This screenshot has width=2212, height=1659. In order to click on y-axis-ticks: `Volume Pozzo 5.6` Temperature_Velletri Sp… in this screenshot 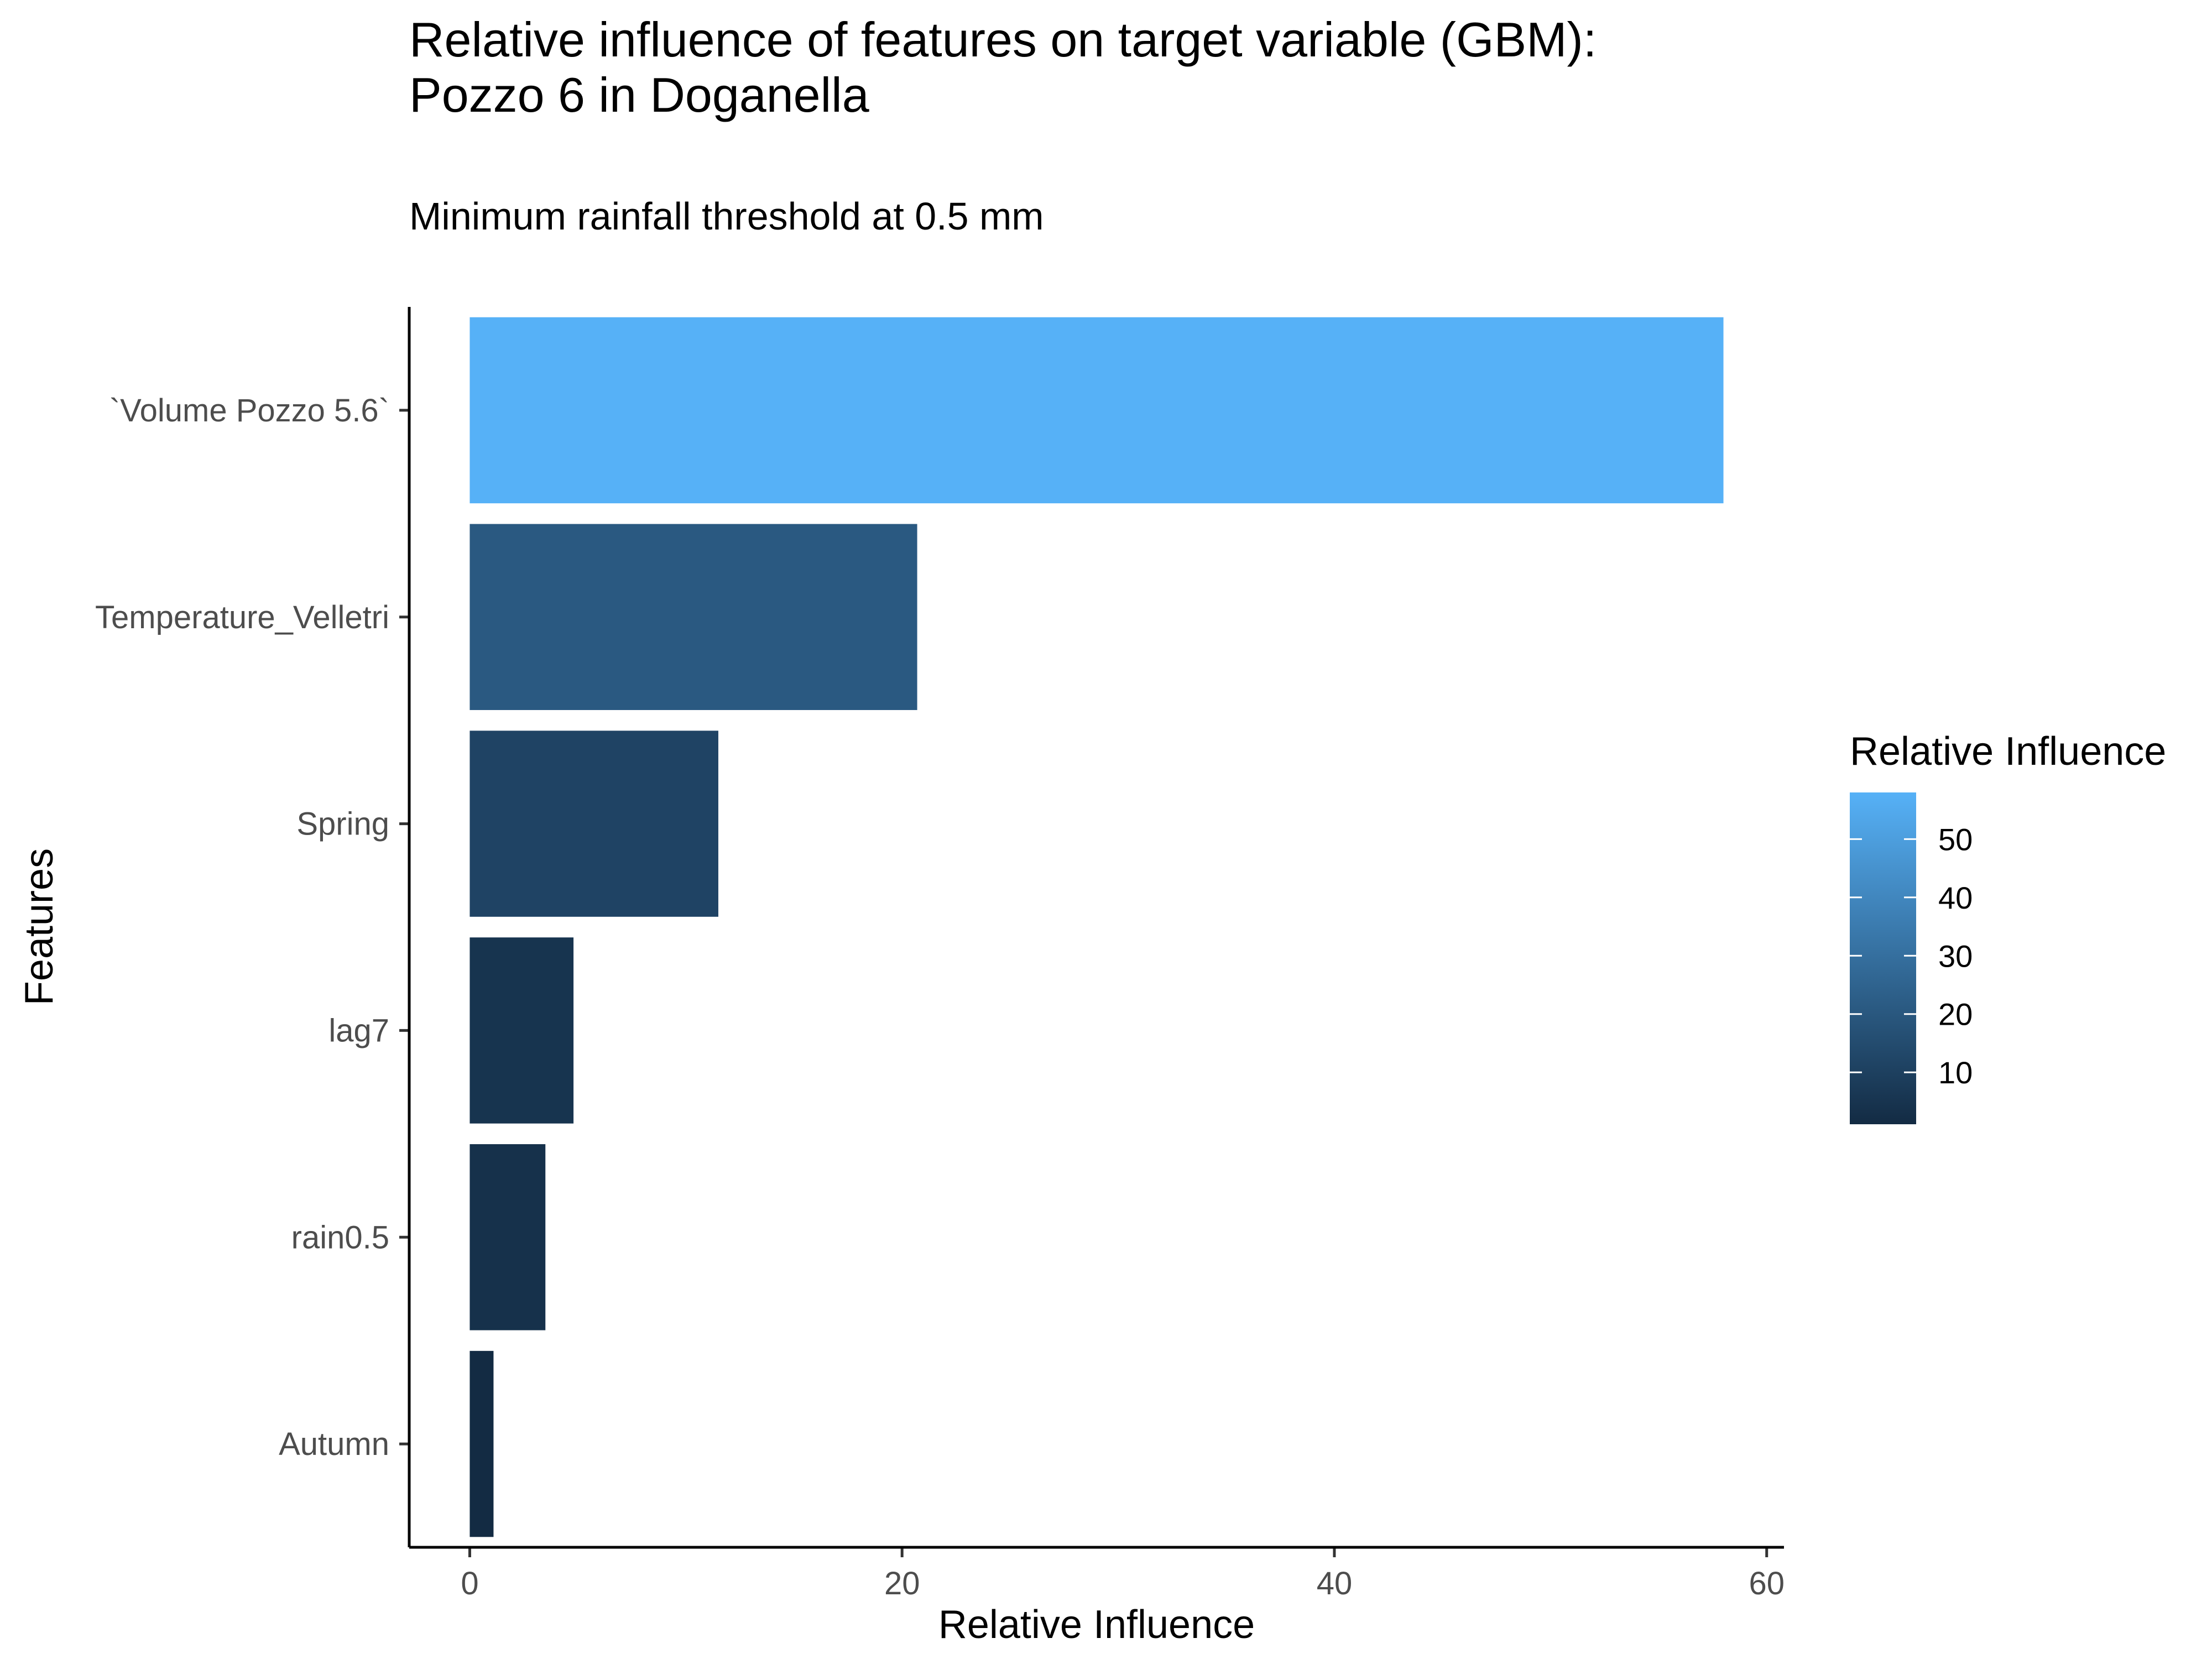, I will do `click(252, 928)`.